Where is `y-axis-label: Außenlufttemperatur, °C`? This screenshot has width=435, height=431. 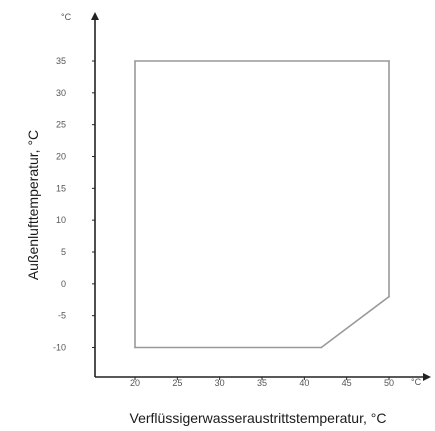
y-axis-label: Außenlufttemperatur, °C is located at coordinates (33, 205).